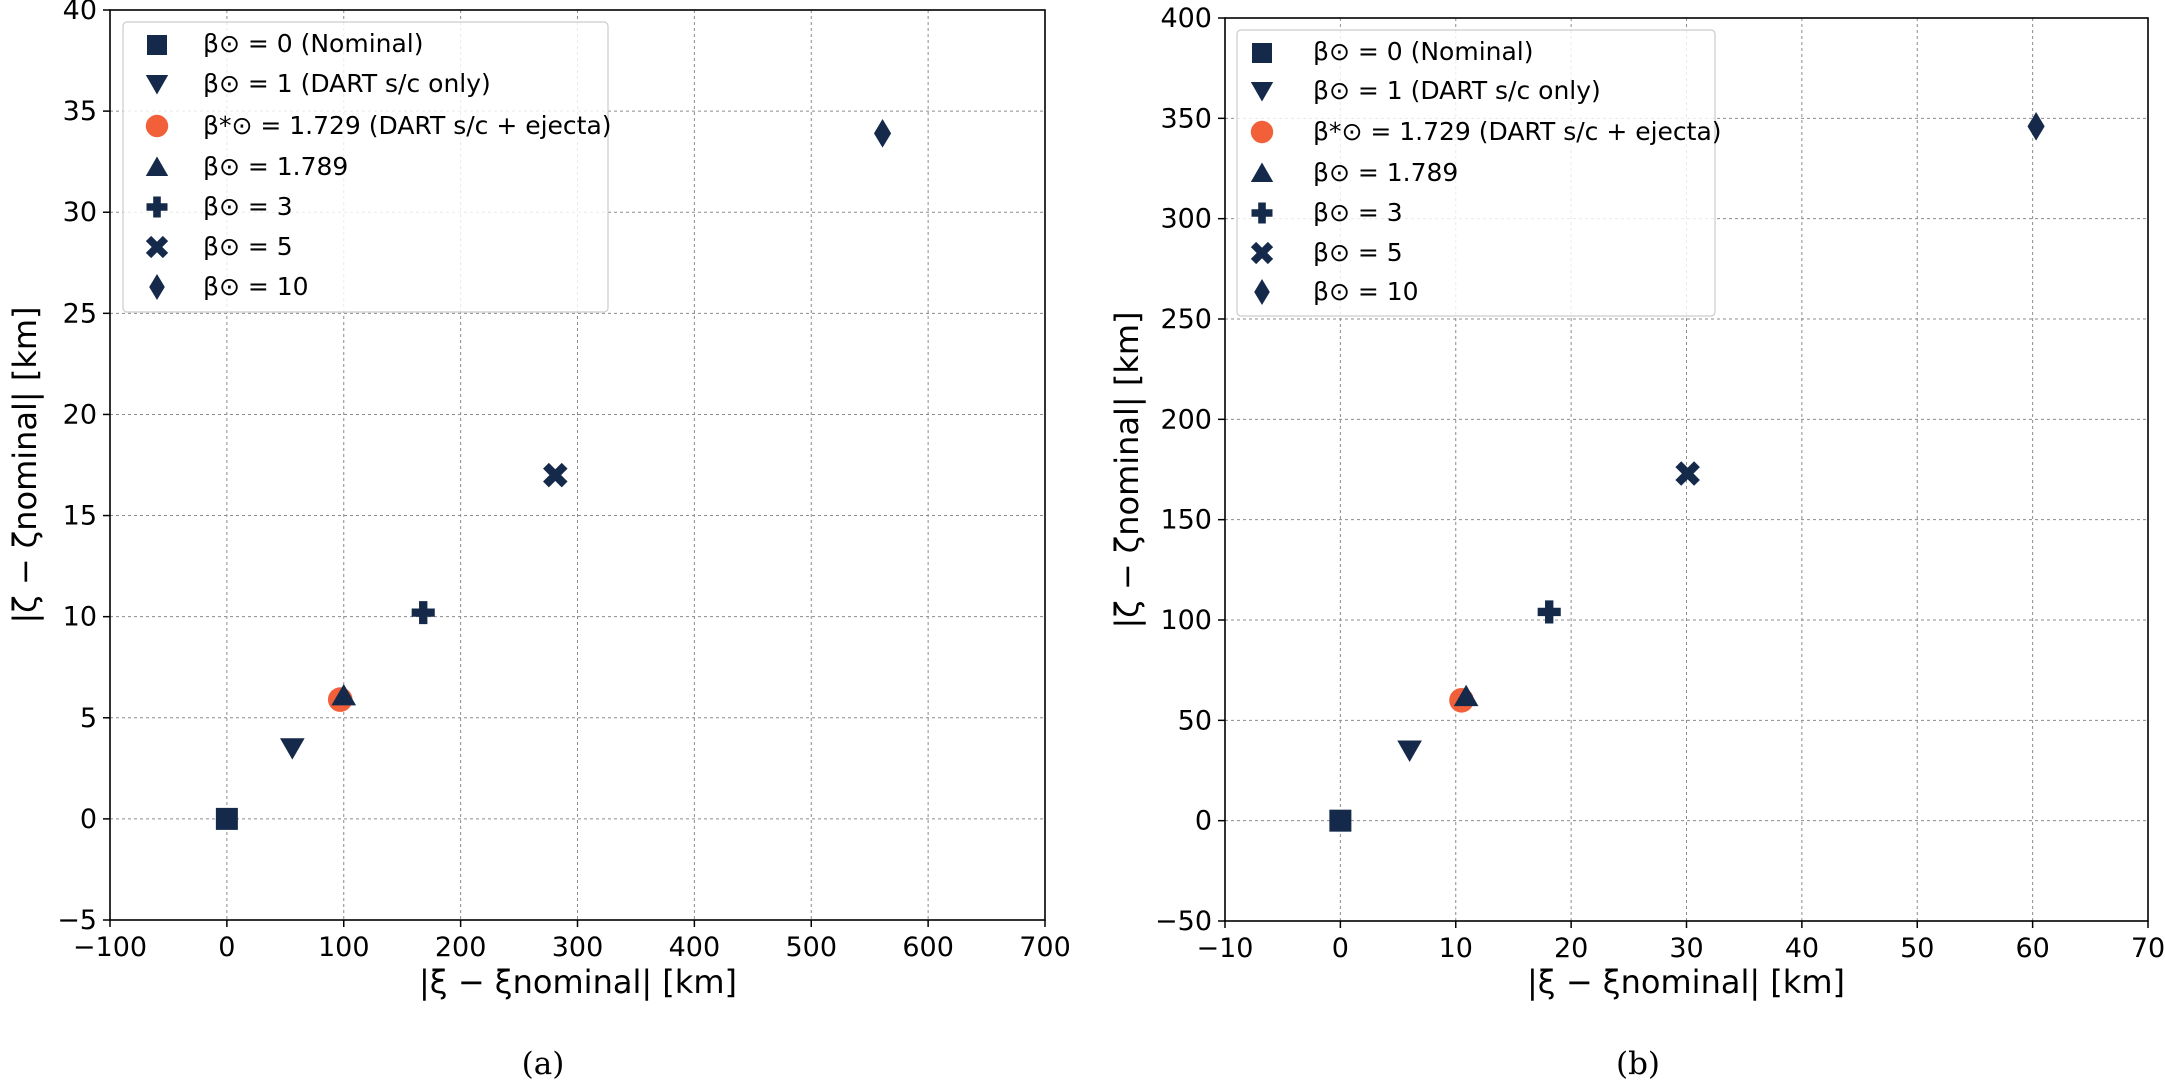  Describe the element at coordinates (2032, 948) in the screenshot. I see `panel-b-x-tick-label: 60` at that location.